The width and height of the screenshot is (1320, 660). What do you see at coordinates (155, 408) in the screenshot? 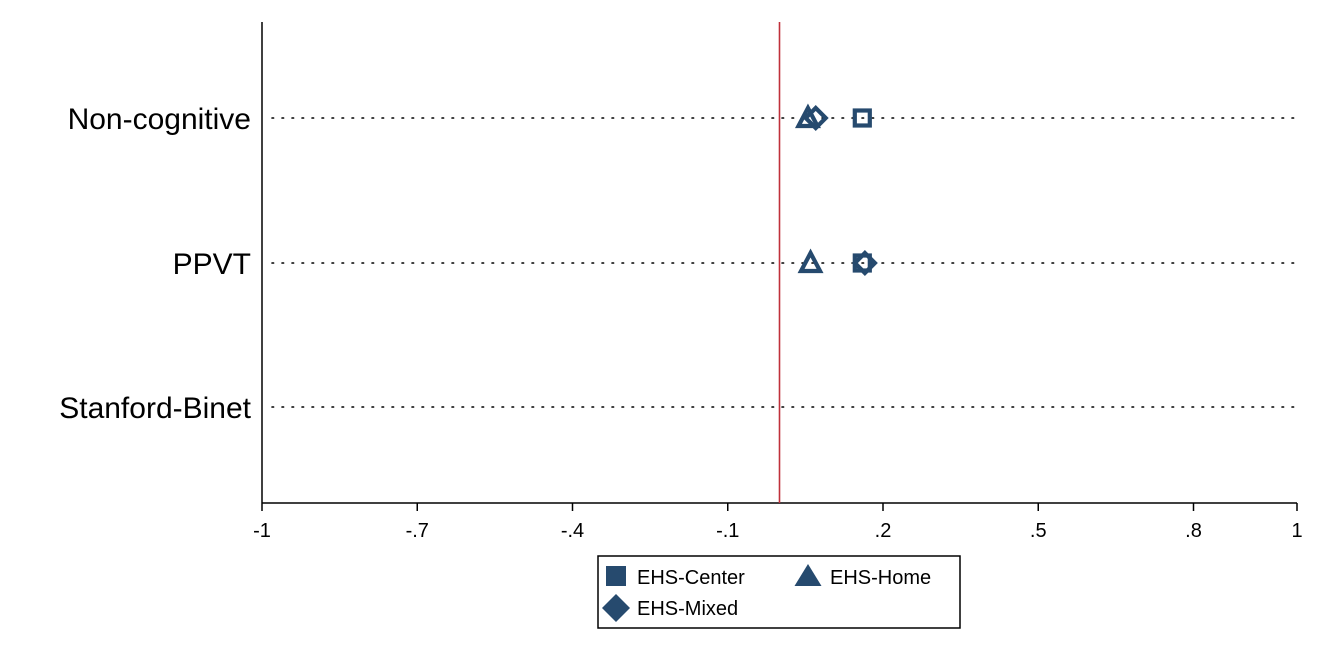
I see `y-tick-label: Stanford-Binet` at bounding box center [155, 408].